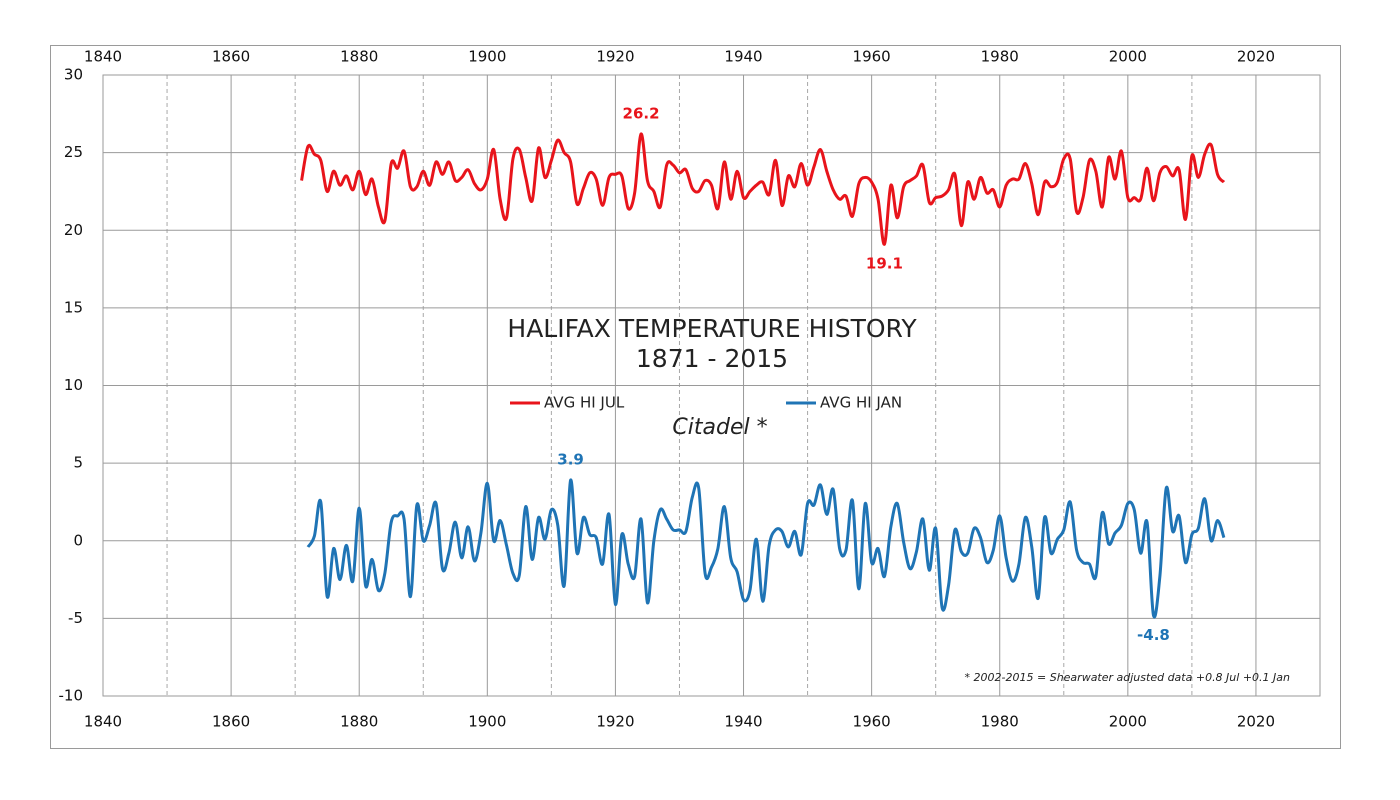  I want to click on x-tick-label: 1920, so click(615, 722).